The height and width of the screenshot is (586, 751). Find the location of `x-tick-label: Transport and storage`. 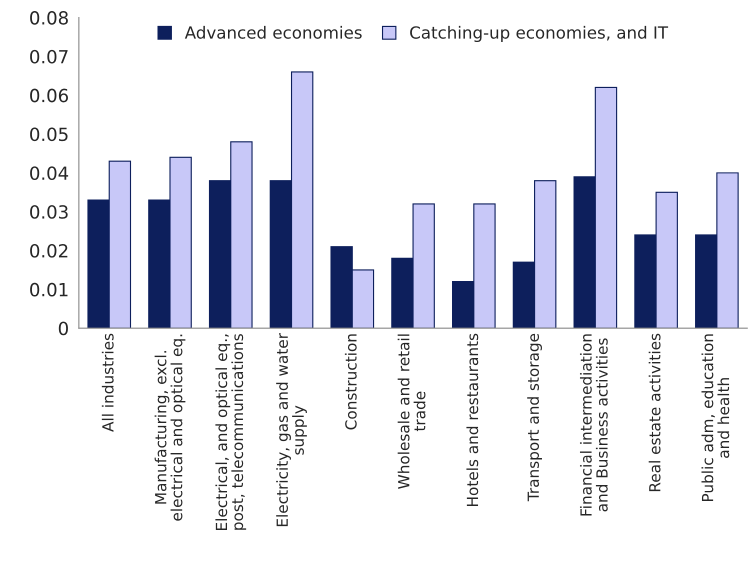

x-tick-label: Transport and storage is located at coordinates (534, 418).